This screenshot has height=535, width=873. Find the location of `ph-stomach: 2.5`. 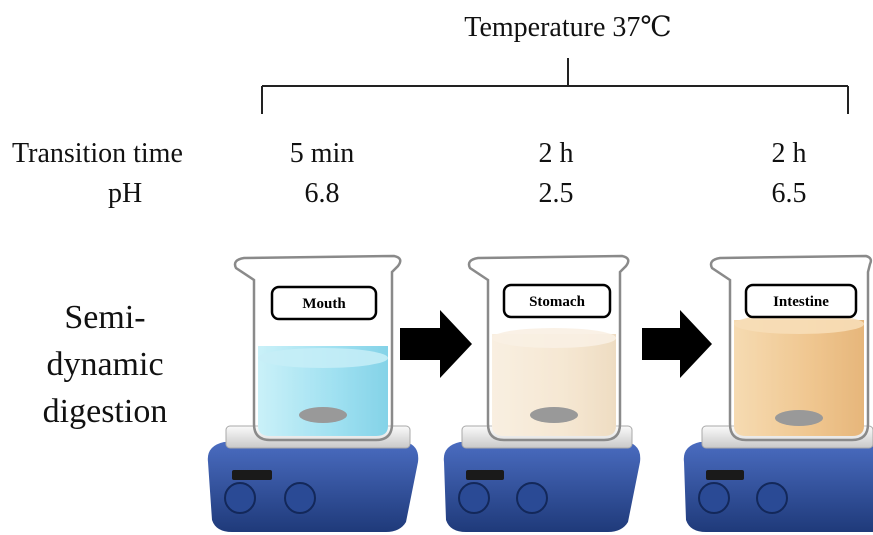

ph-stomach: 2.5 is located at coordinates (556, 193).